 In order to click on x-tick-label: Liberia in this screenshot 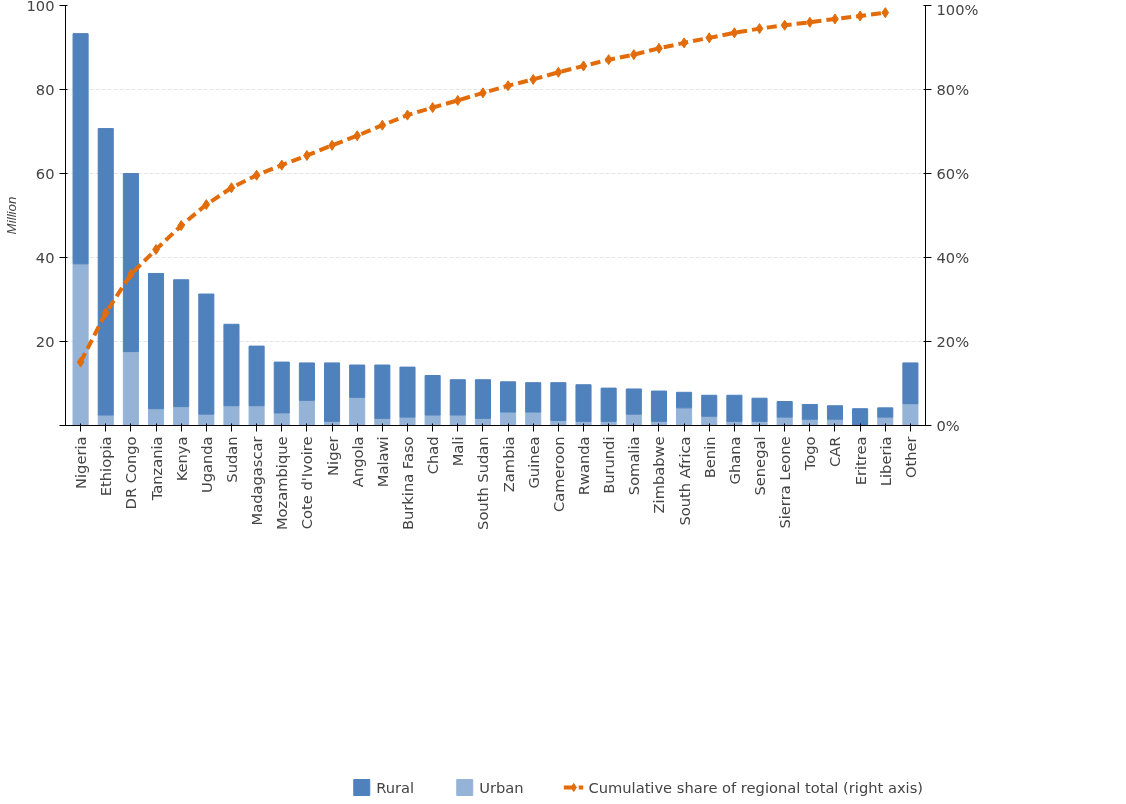, I will do `click(885, 461)`.